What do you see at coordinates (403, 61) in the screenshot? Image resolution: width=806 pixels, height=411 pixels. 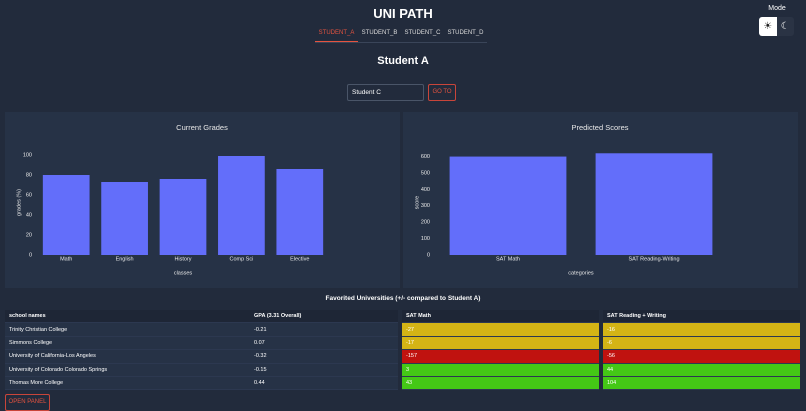 I see `student-heading: Student A` at bounding box center [403, 61].